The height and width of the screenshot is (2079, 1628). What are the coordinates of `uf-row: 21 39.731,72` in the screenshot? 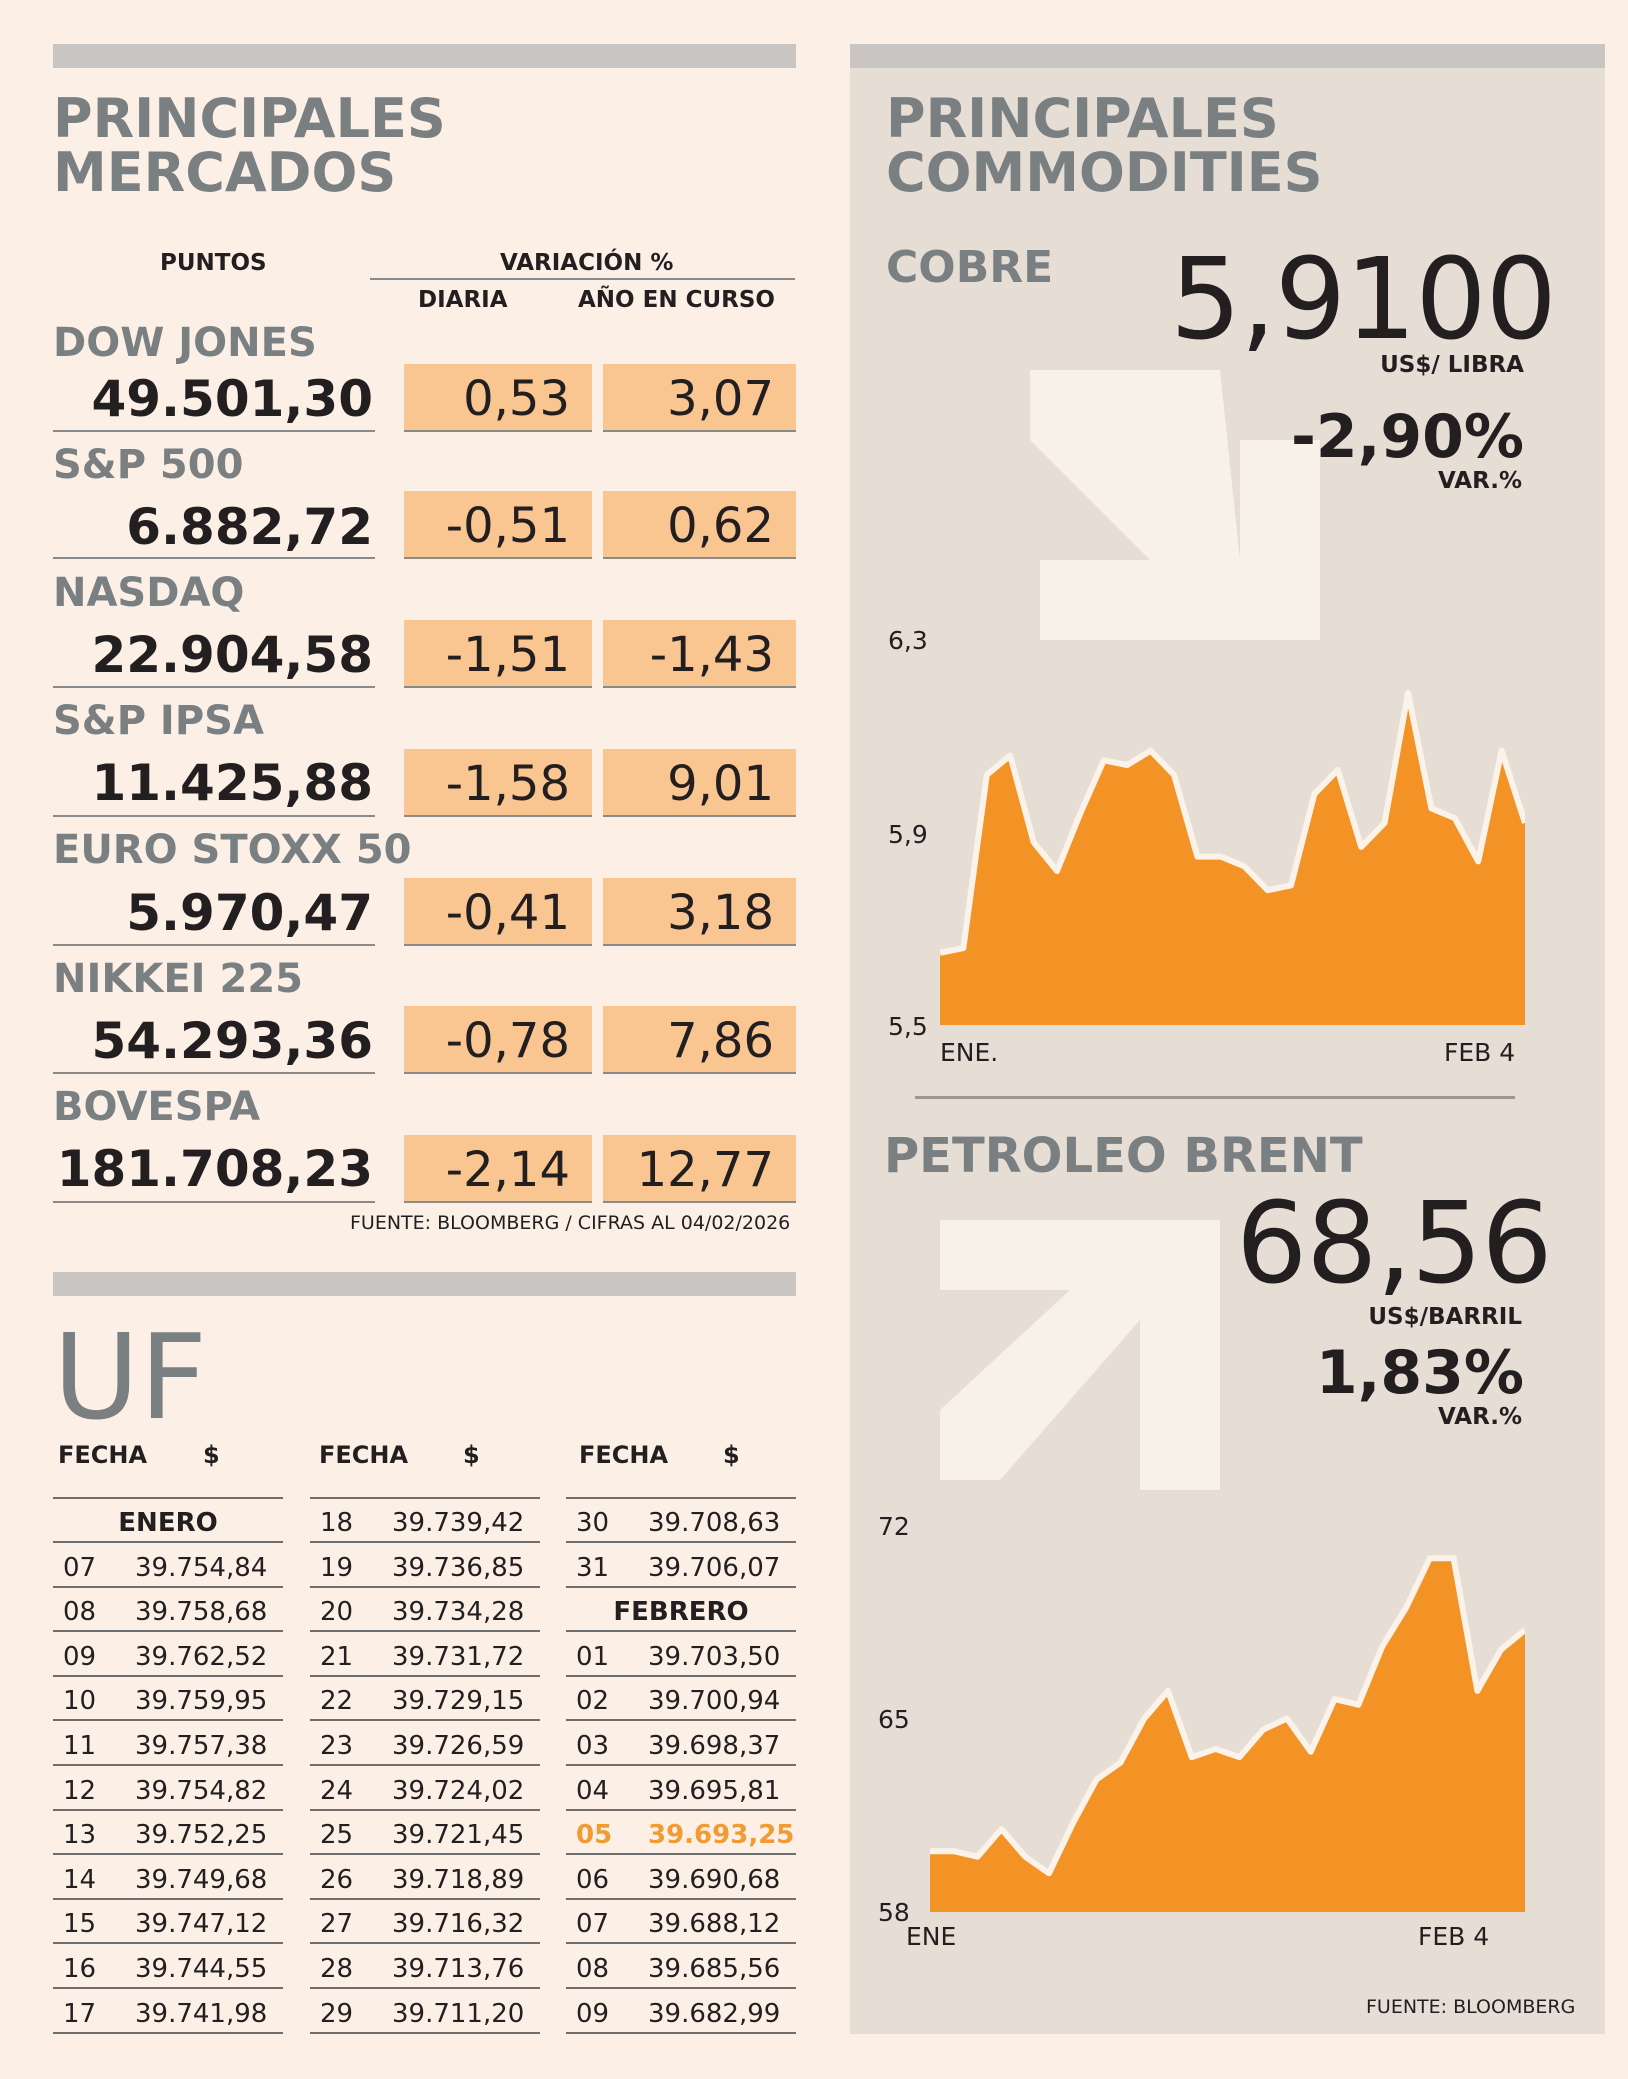 It's located at (425, 1655).